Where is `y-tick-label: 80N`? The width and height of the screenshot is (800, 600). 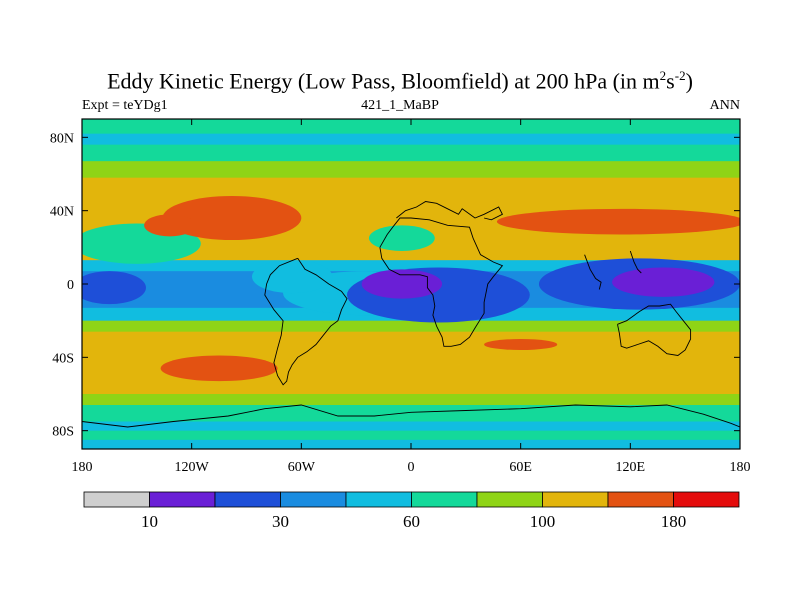 y-tick-label: 80N is located at coordinates (62, 138).